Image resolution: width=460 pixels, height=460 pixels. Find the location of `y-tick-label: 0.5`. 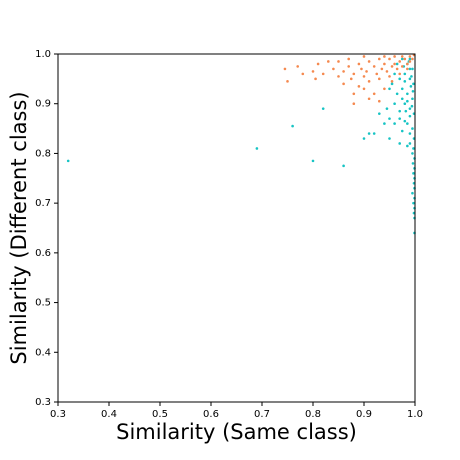

y-tick-label: 0.5 is located at coordinates (43, 303).